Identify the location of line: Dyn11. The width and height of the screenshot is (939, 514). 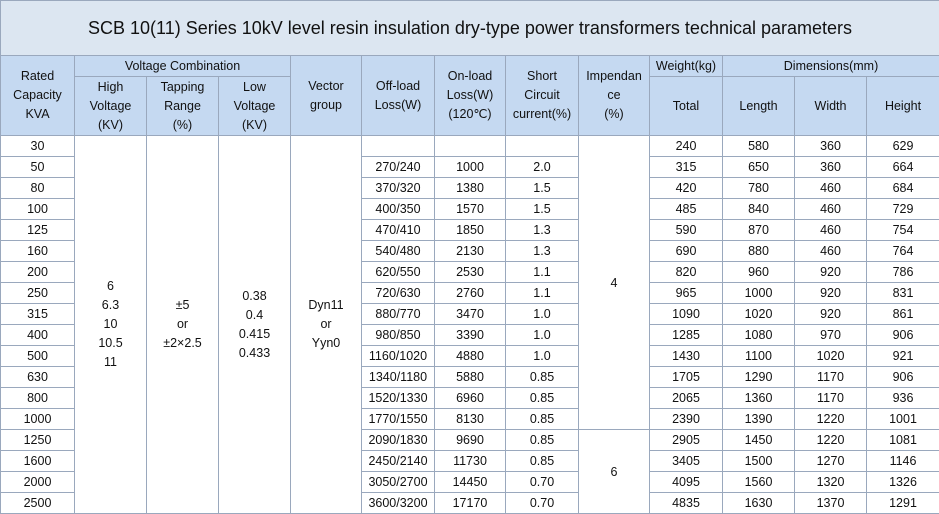
(326, 305).